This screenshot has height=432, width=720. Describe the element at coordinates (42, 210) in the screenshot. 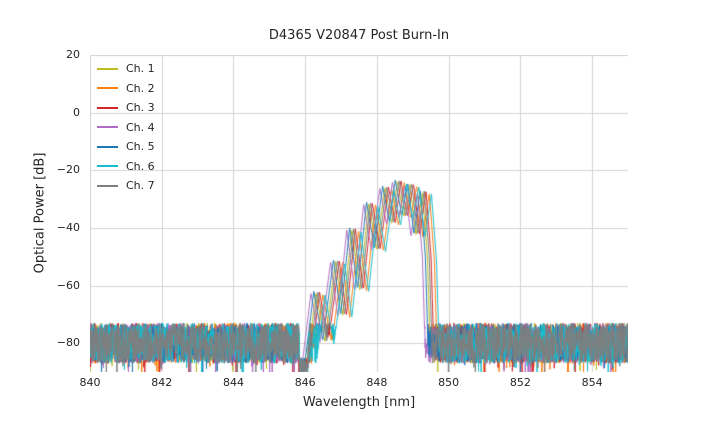

I see `y-tick-labels: 20 0 −20 −40 −60 −80` at that location.